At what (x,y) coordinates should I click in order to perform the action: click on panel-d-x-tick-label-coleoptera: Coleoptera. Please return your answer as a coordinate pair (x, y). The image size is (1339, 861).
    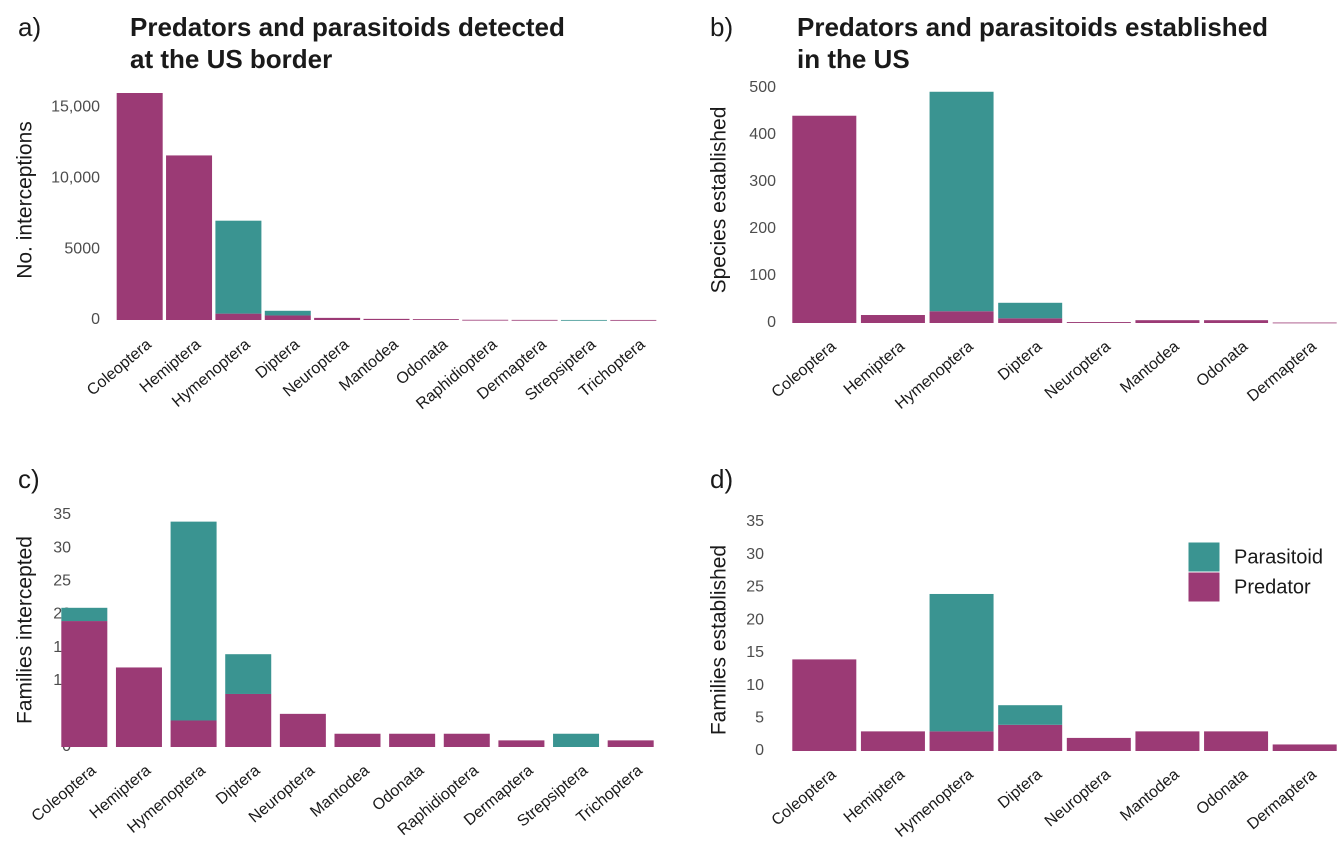
    Looking at the image, I should click on (804, 797).